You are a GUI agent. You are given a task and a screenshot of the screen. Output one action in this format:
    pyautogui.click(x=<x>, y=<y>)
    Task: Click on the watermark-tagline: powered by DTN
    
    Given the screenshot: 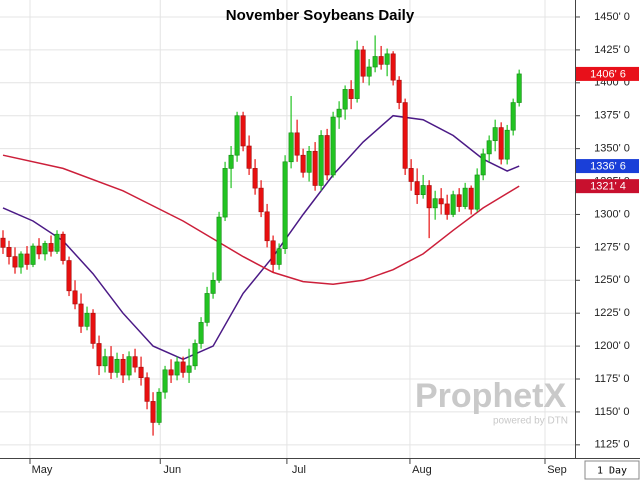 What is the action you would take?
    pyautogui.click(x=530, y=421)
    